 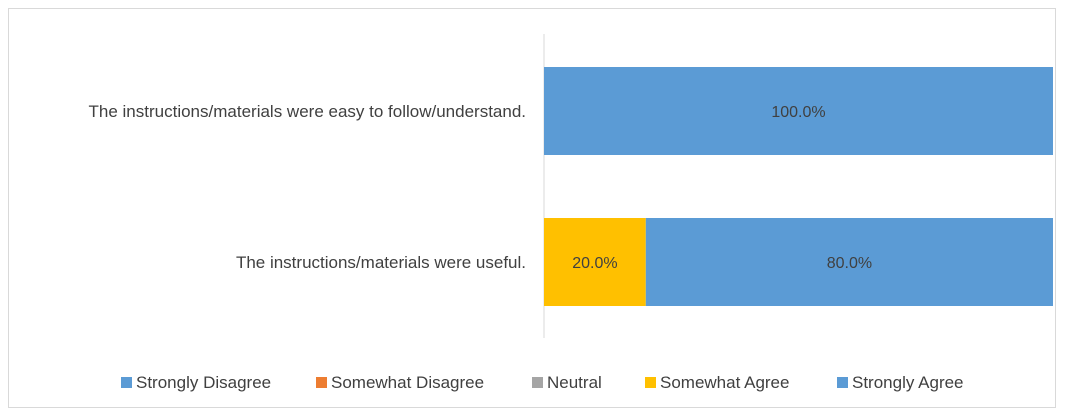 I want to click on data-label: 20.0%, so click(x=594, y=263).